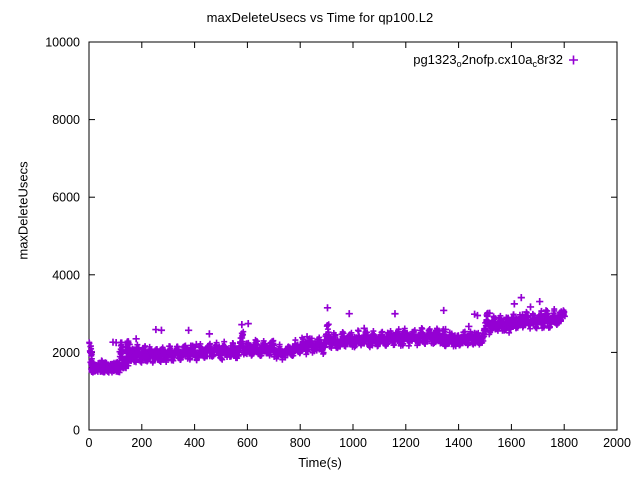 Image resolution: width=640 pixels, height=480 pixels. Describe the element at coordinates (459, 443) in the screenshot. I see `x-tick-label: 1400` at that location.